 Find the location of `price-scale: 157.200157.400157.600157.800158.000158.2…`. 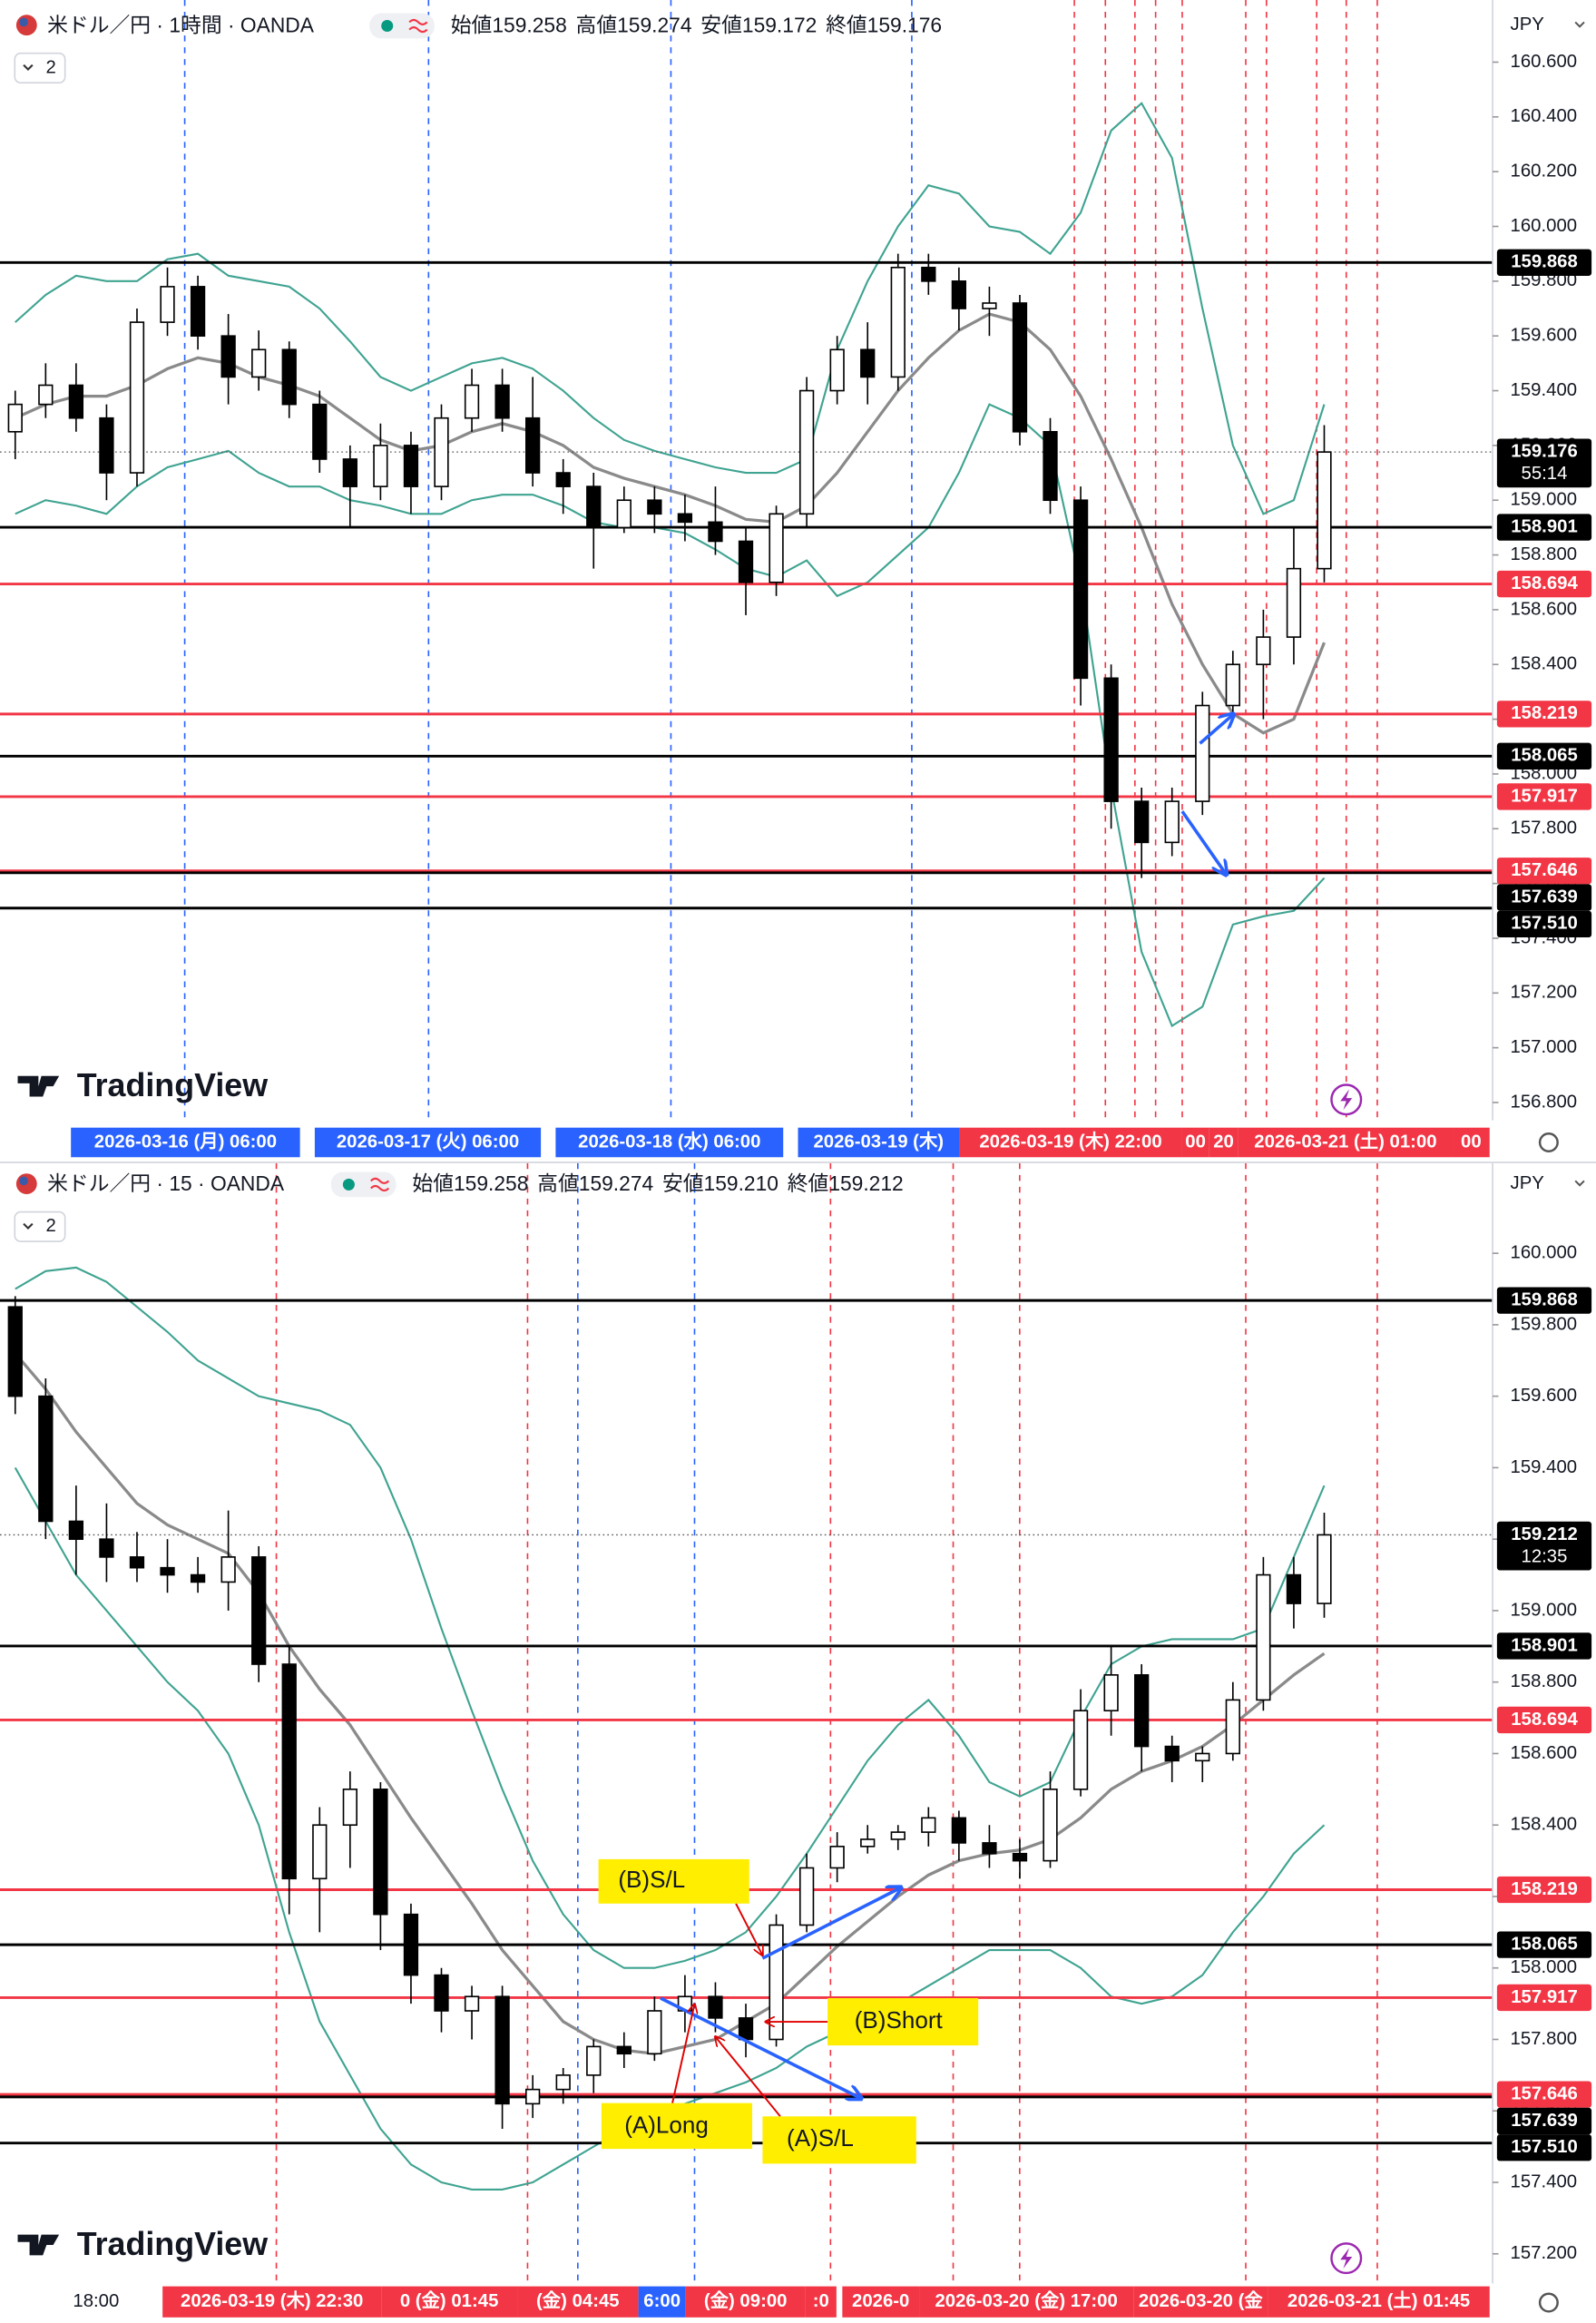

price-scale: 157.200157.400157.600157.800158.000158.2… is located at coordinates (1542, 1753).